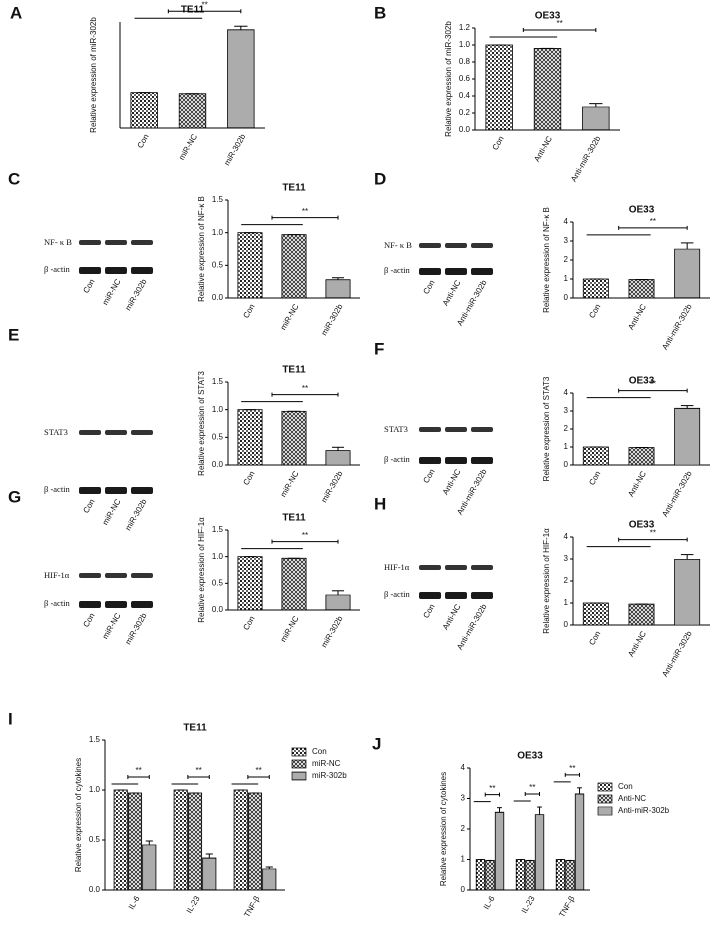  What do you see at coordinates (13, 334) in the screenshot?
I see `panel-letter: E` at bounding box center [13, 334].